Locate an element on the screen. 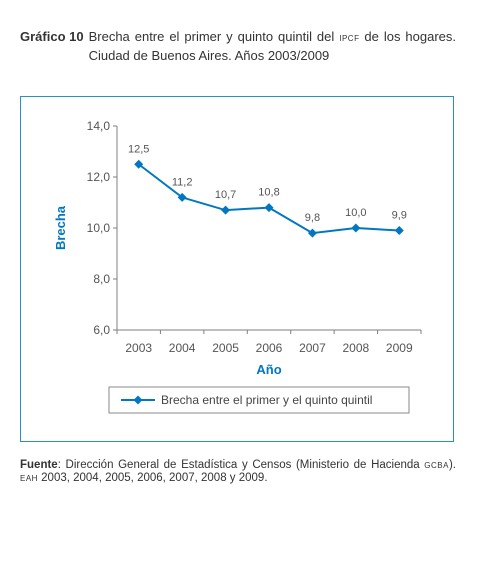 The image size is (482, 567). data-label: 9,9 is located at coordinates (399, 216).